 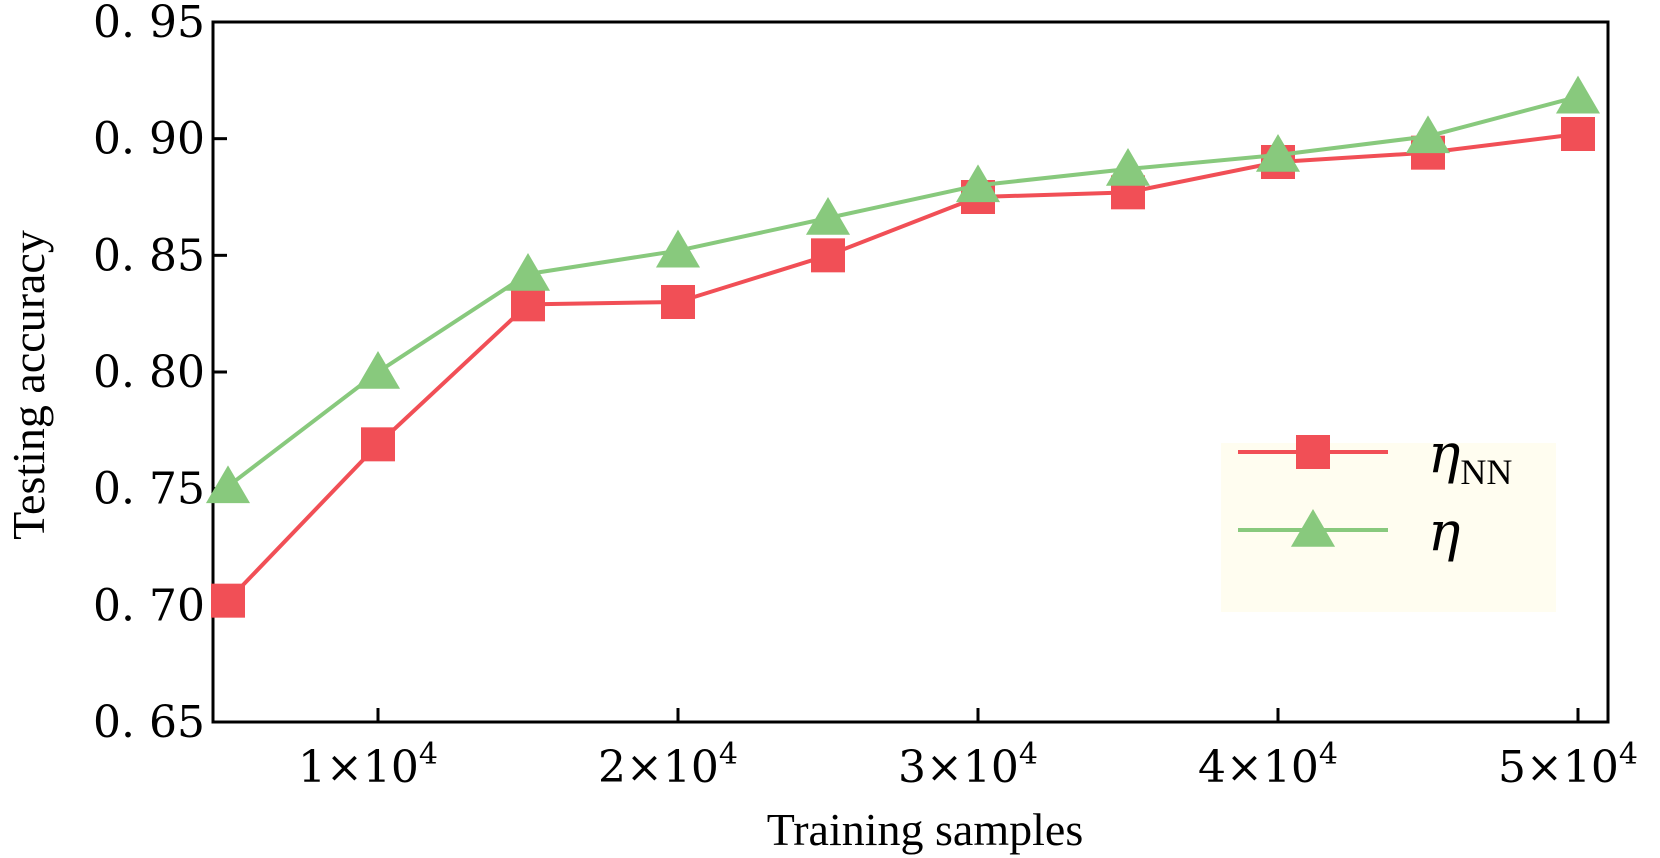 I want to click on x-axis-title: Training samples, so click(x=925, y=829).